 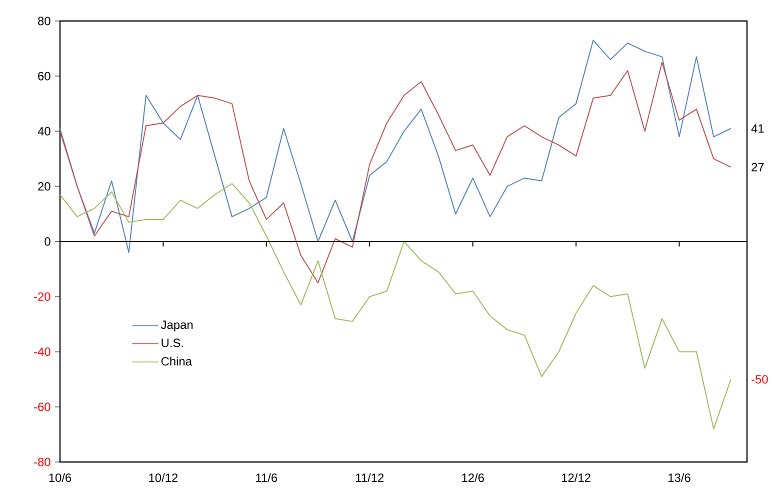 I want to click on x-tick-label: 11/12, so click(x=370, y=477).